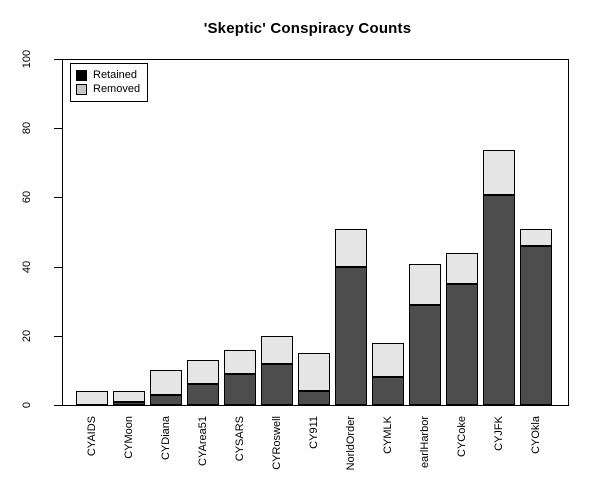 This screenshot has width=600, height=480. Describe the element at coordinates (203, 441) in the screenshot. I see `x-tick-label-CYArea51: CYArea51` at that location.